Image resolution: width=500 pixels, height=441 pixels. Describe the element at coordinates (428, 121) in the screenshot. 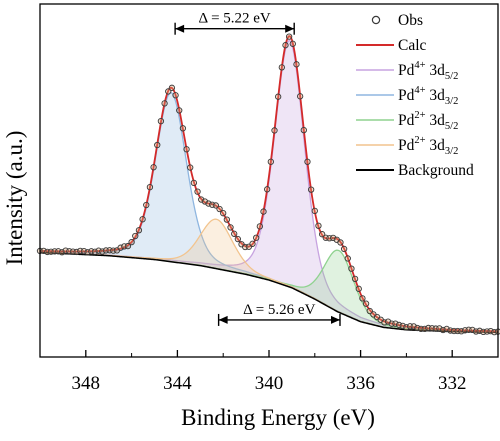

I see `legend-label-5: Pd2+ 3d5/2` at that location.